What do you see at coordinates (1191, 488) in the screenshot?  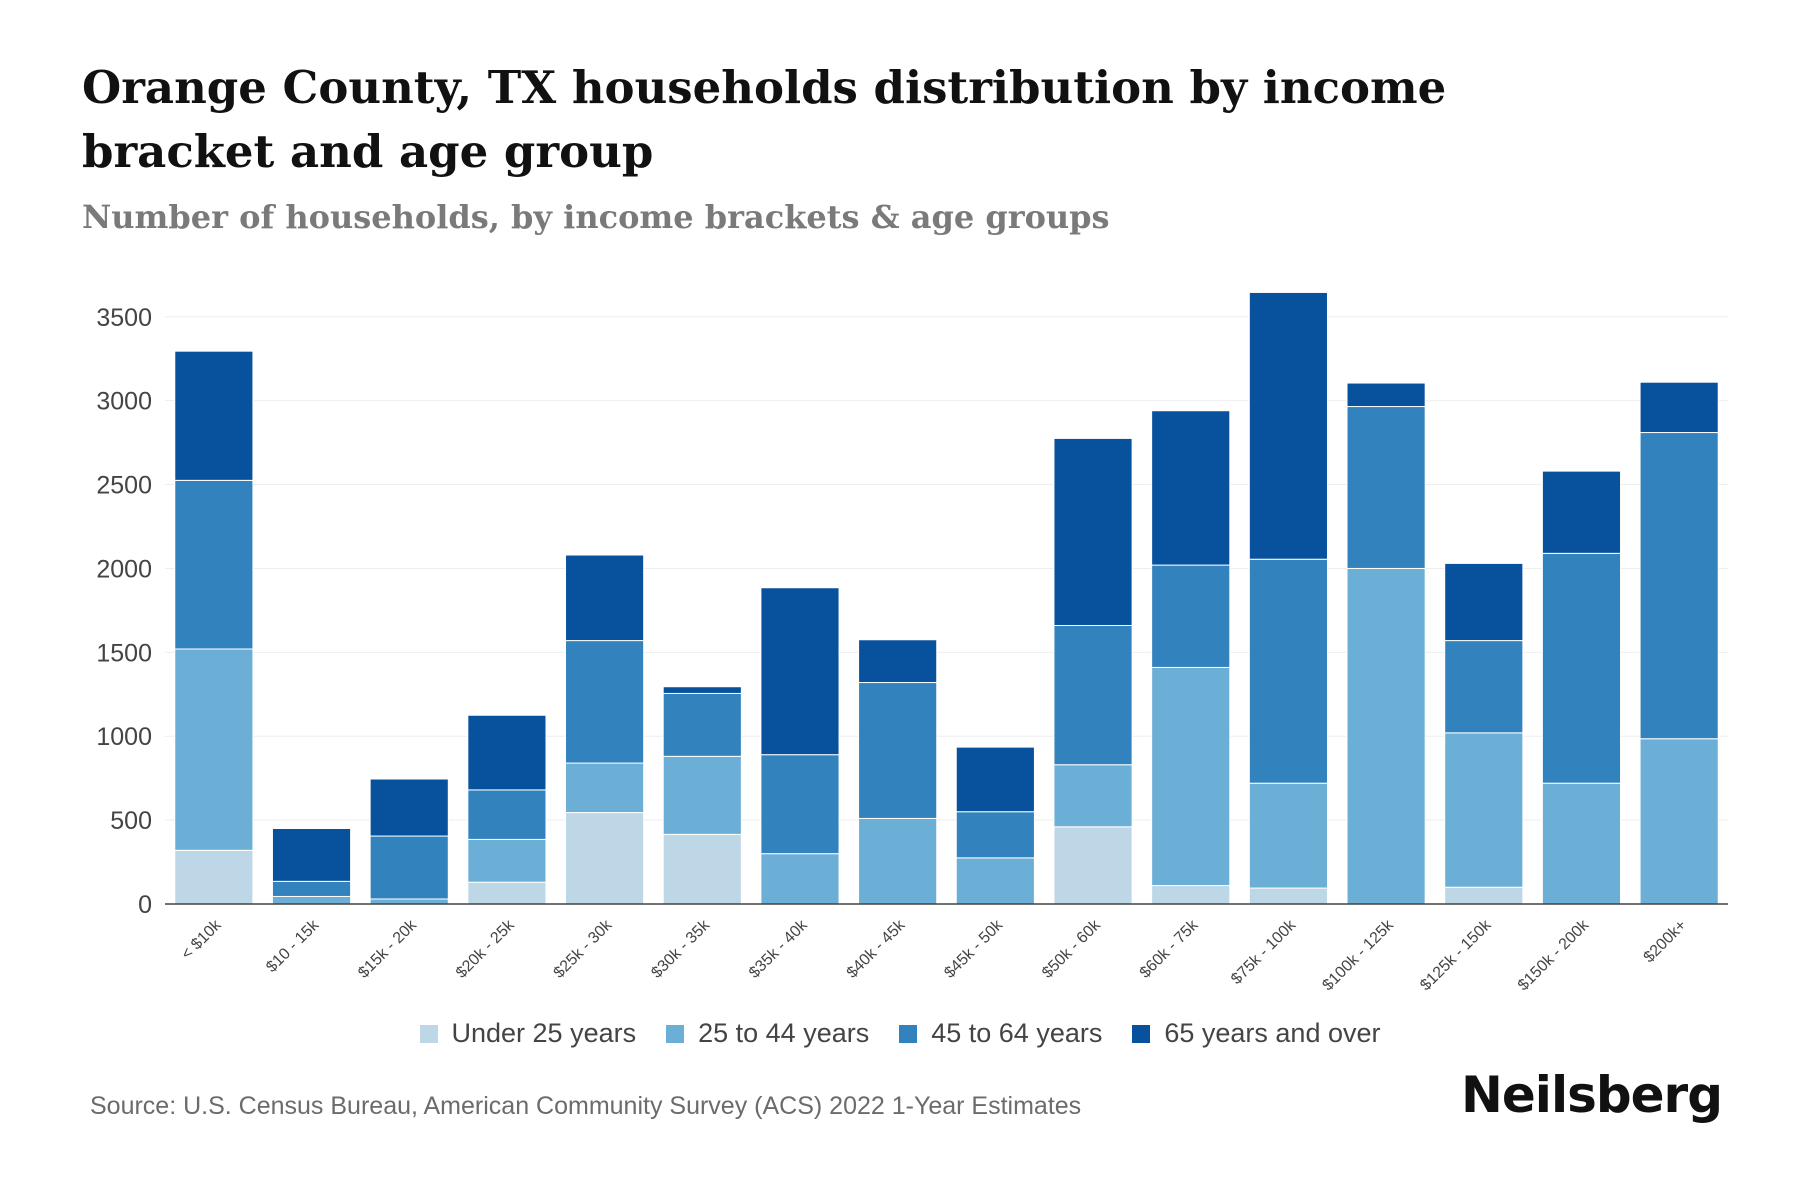 I see `bar-segment--60k-75k-series-3` at bounding box center [1191, 488].